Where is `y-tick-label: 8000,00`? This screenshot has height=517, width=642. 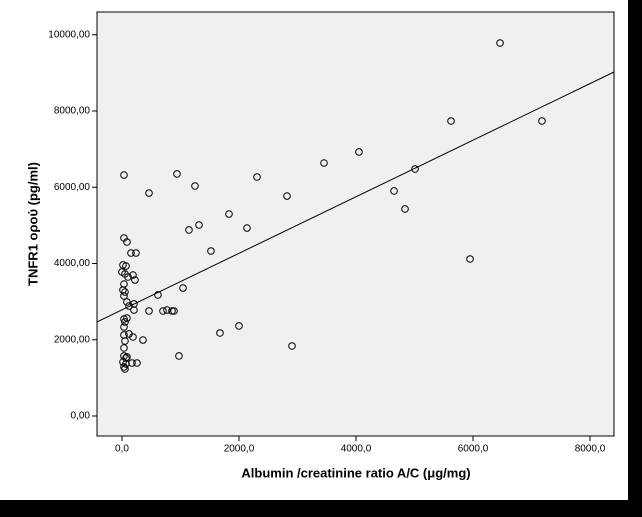
y-tick-label: 8000,00 is located at coordinates (72, 111).